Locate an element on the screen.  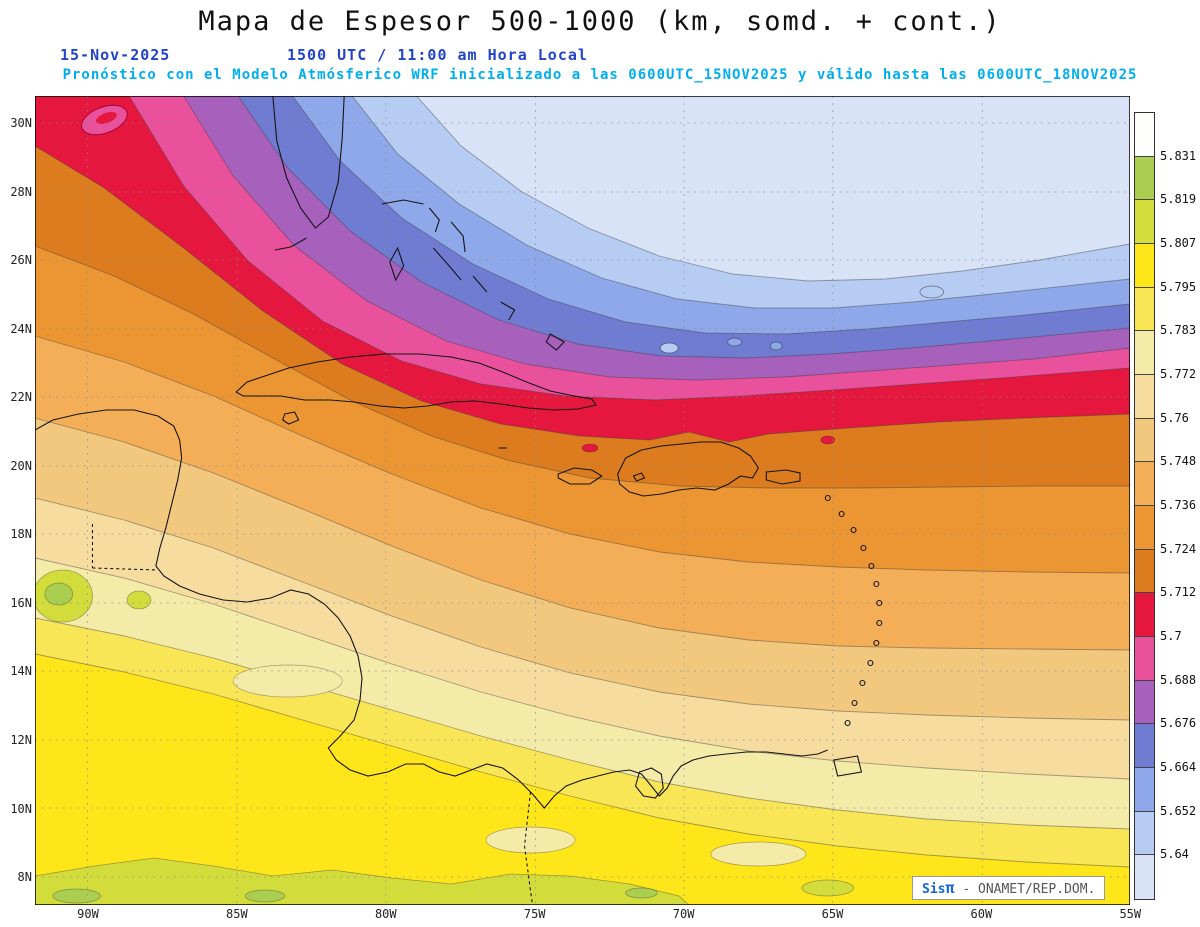
colorbar-label: 5.772 is located at coordinates (1178, 374).